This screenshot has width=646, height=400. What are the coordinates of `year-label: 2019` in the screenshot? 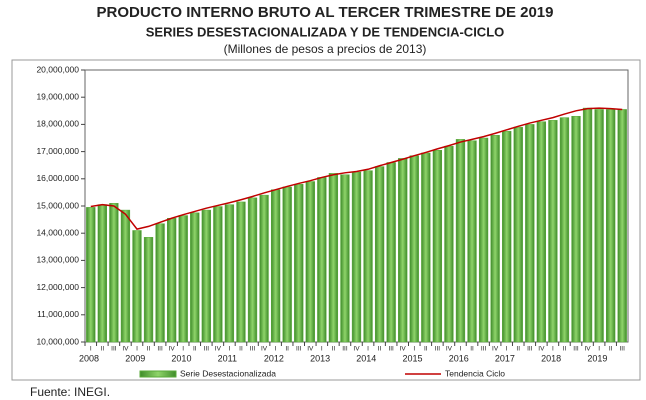 It's located at (597, 358).